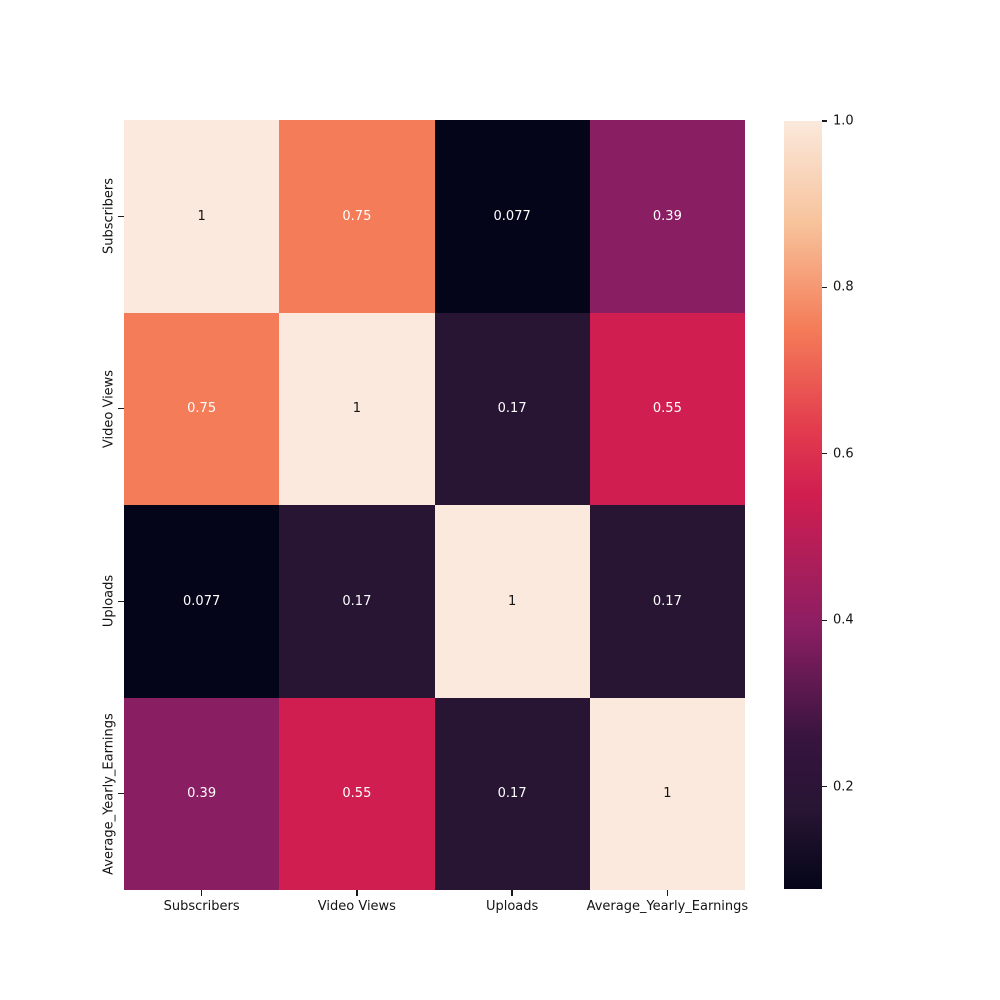  What do you see at coordinates (843, 287) in the screenshot?
I see `colorbar-tick-label-0.8: 0.8` at bounding box center [843, 287].